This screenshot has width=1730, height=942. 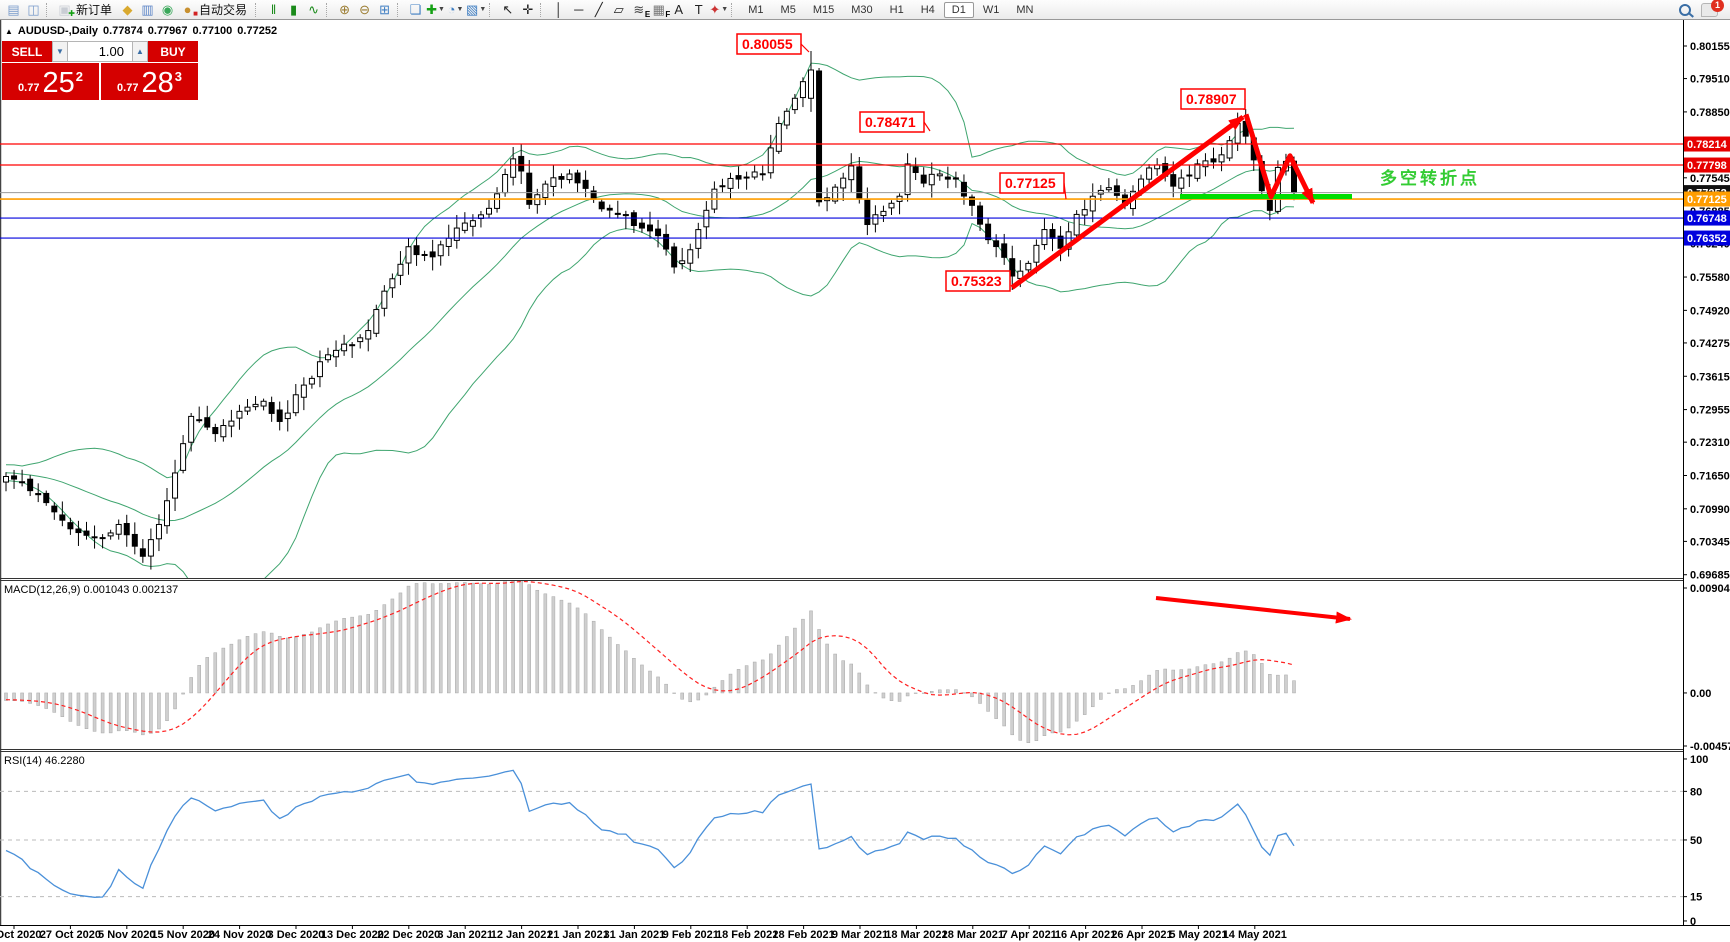 I want to click on new-order-icon: ▣ ✚, so click(x=66, y=10).